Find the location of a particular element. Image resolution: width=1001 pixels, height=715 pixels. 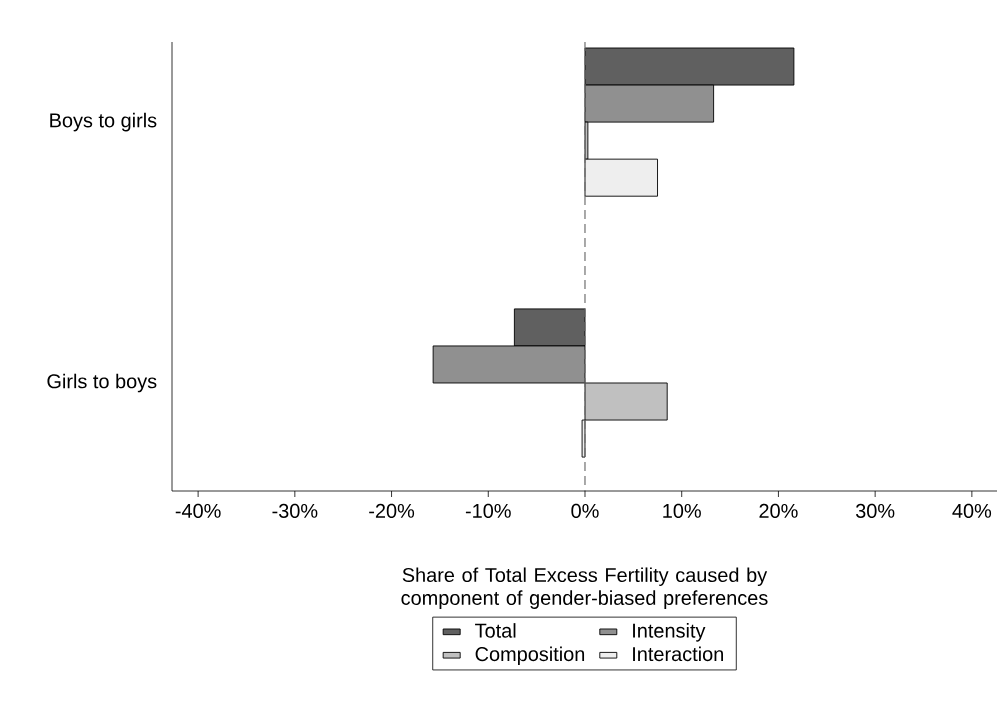

x-tick-label: 0% is located at coordinates (585, 510).